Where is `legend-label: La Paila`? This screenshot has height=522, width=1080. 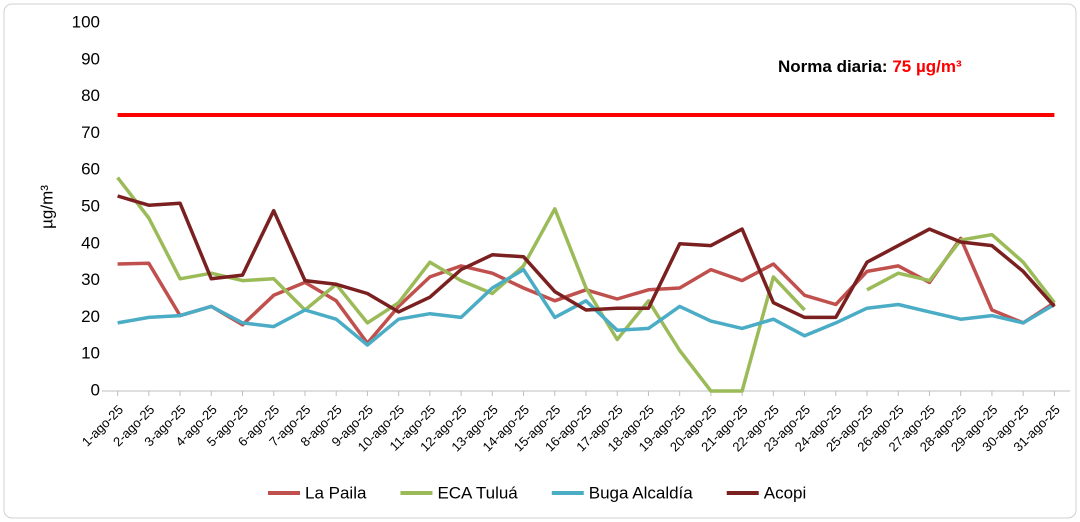 legend-label: La Paila is located at coordinates (336, 492).